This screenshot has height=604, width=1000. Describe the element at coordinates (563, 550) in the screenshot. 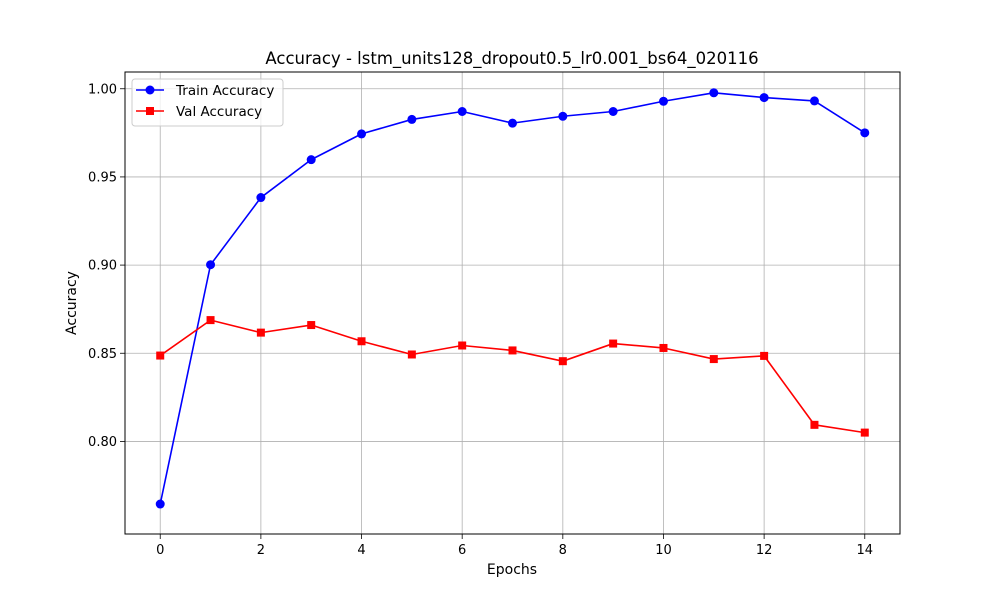

I see `x-tick-label: 8` at that location.